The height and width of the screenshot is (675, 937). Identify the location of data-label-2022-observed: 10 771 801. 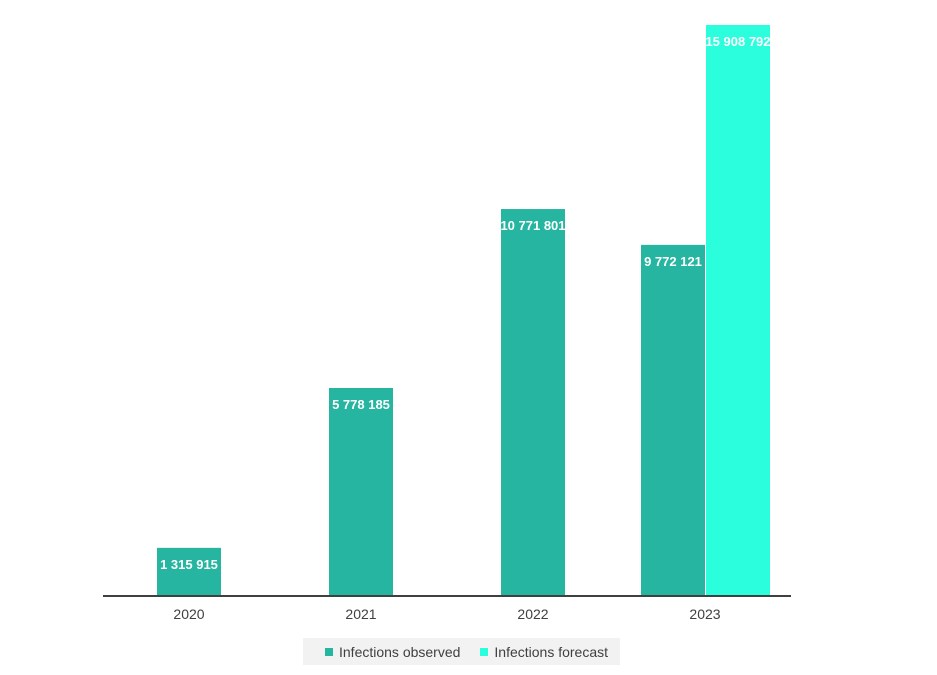
(532, 225).